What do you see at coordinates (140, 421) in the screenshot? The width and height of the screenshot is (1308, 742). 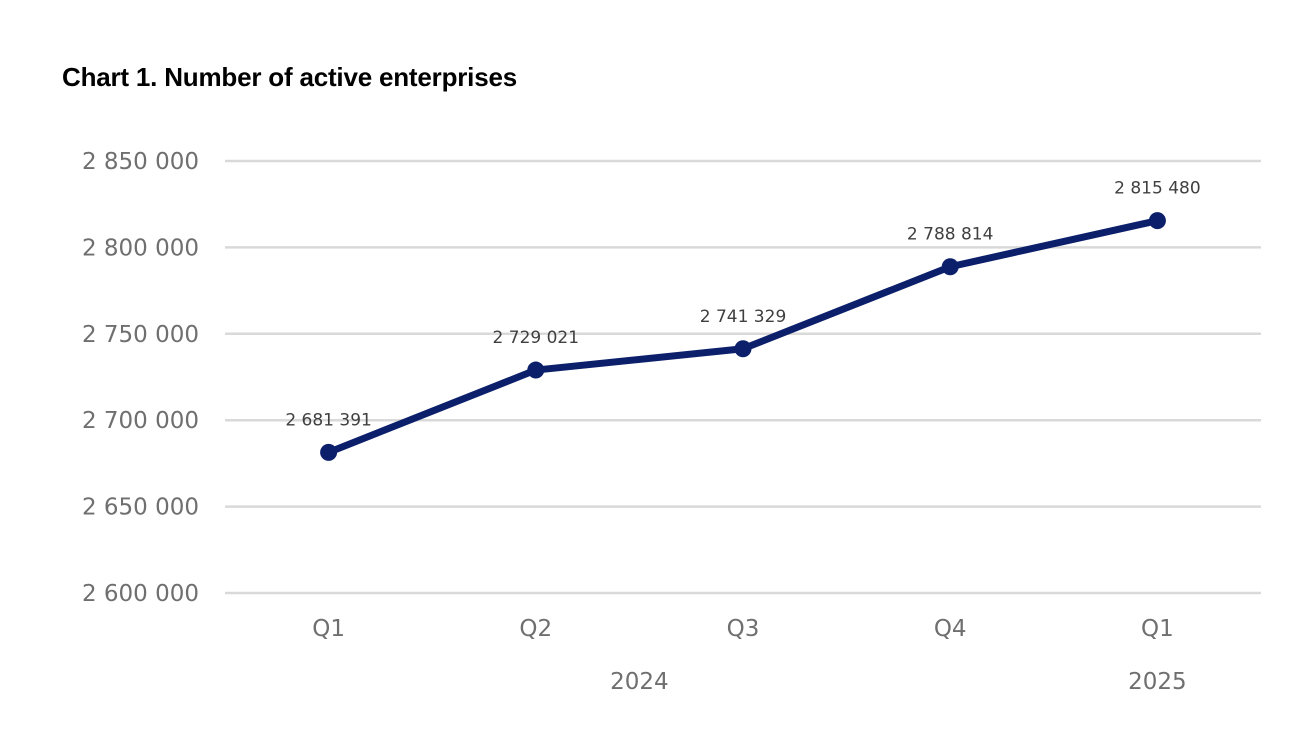 I see `y-tick-label: 2 700 000` at bounding box center [140, 421].